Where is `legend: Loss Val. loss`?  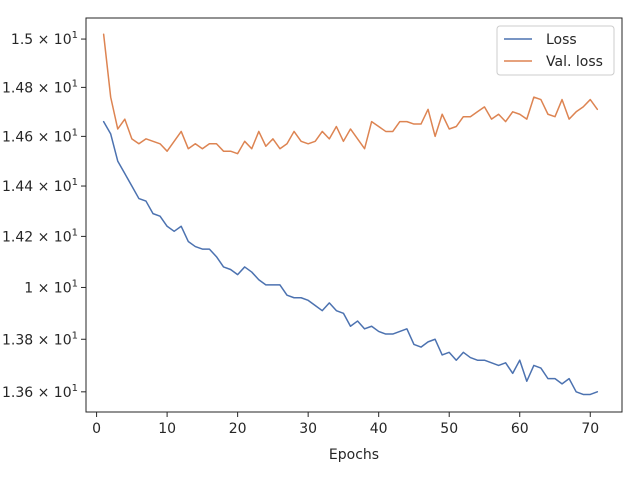
legend: Loss Val. loss is located at coordinates (555, 50).